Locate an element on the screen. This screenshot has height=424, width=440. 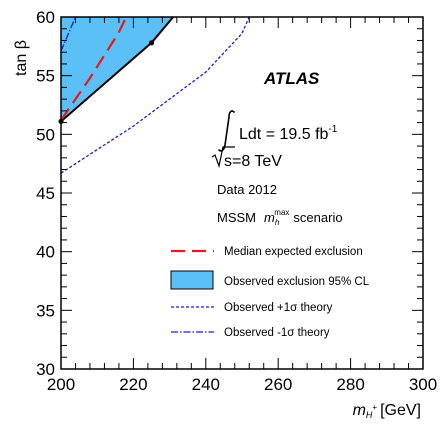
x-tick-label: 280 is located at coordinates (350, 384).